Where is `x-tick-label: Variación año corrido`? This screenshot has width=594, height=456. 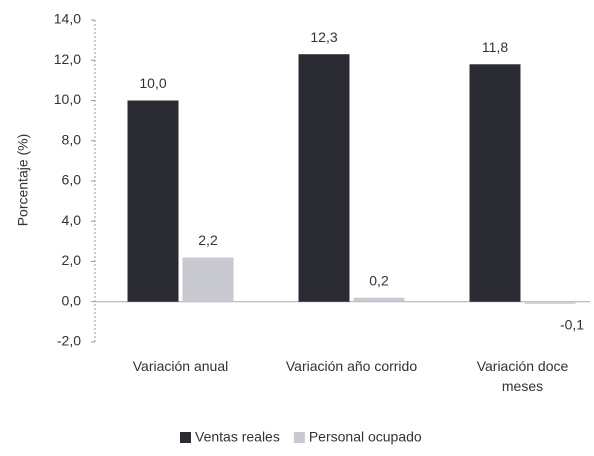 x-tick-label: Variación año corrido is located at coordinates (351, 366).